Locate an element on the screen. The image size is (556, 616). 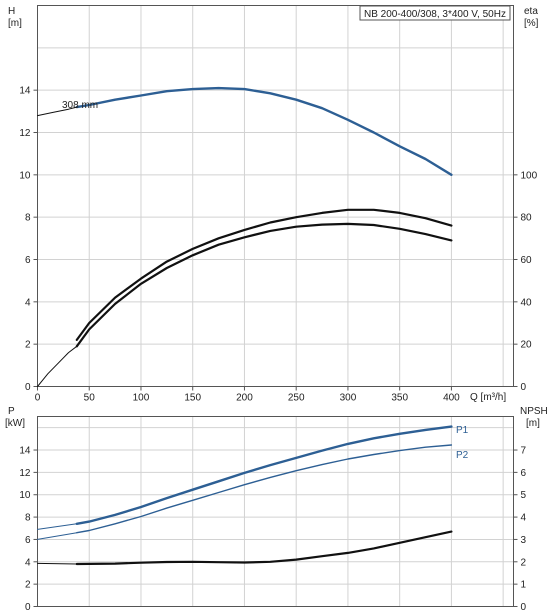
right-axis-tick-label: 7 is located at coordinates (524, 451).